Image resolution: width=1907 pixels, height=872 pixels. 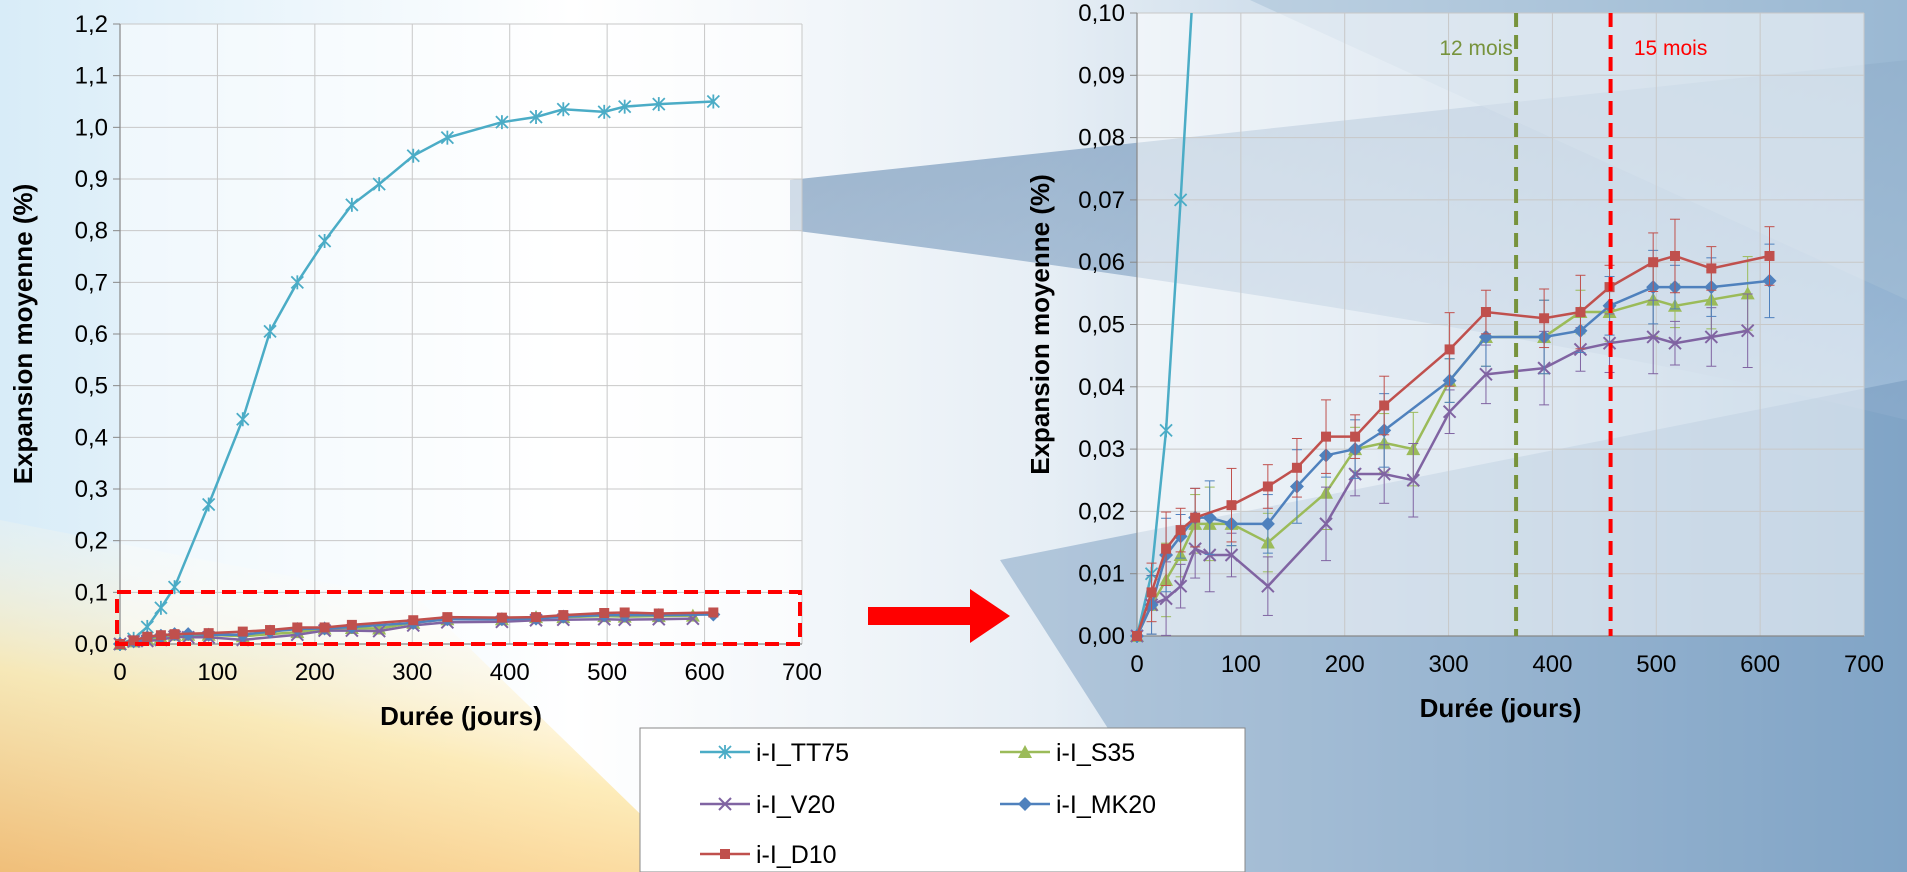 What do you see at coordinates (705, 672) in the screenshot?
I see `chart-left-x-tick-label: 600` at bounding box center [705, 672].